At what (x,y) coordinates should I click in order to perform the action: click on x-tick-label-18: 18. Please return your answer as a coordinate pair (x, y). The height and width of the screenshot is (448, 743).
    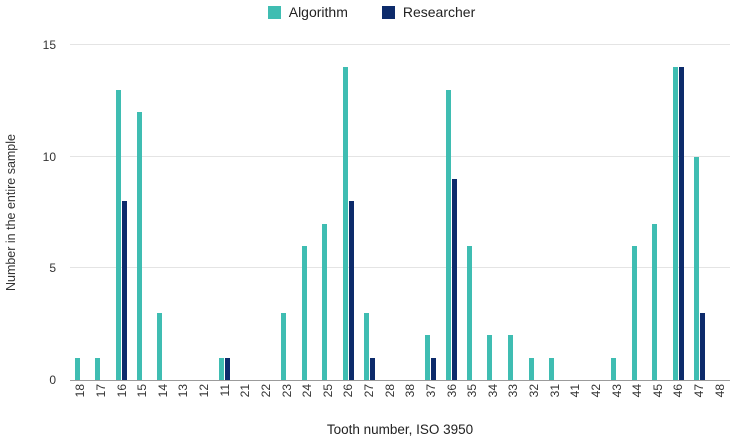
    Looking at the image, I should click on (80, 391).